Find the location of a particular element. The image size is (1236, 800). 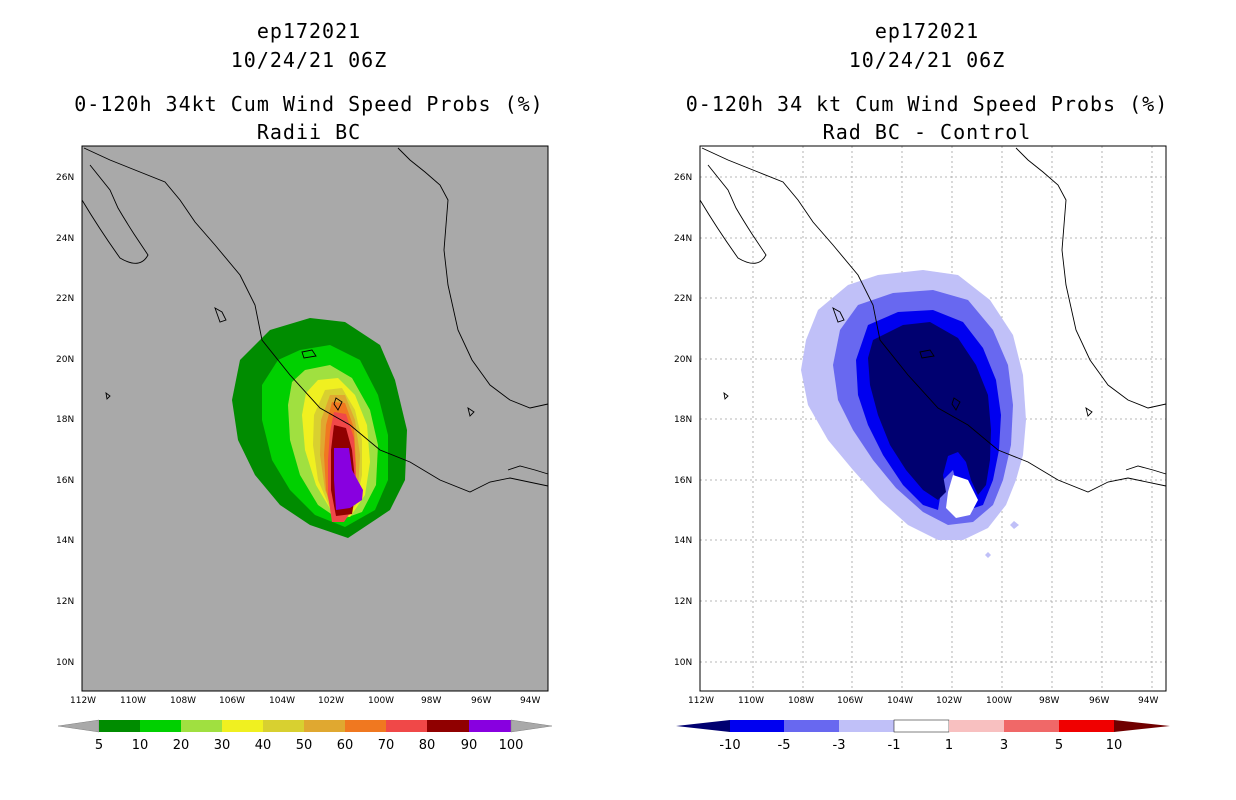

right-lat-labels: 26N 24N 22N 20N 18N 16N 14N 12N 10N is located at coordinates (683, 420).